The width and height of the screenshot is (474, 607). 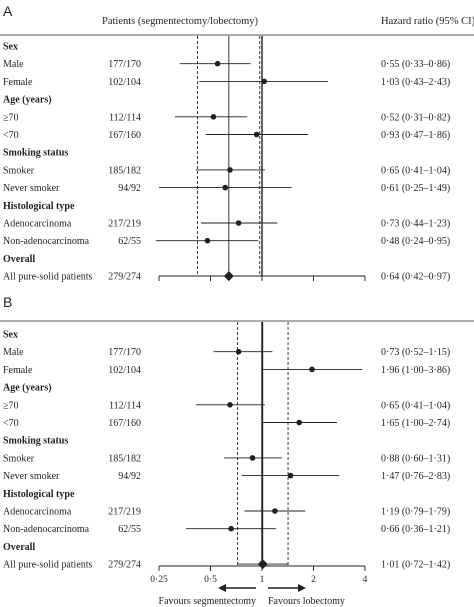 What do you see at coordinates (415, 277) in the screenshot?
I see `hazard-ratio-value: 0·64 (0·42–0·97)` at bounding box center [415, 277].